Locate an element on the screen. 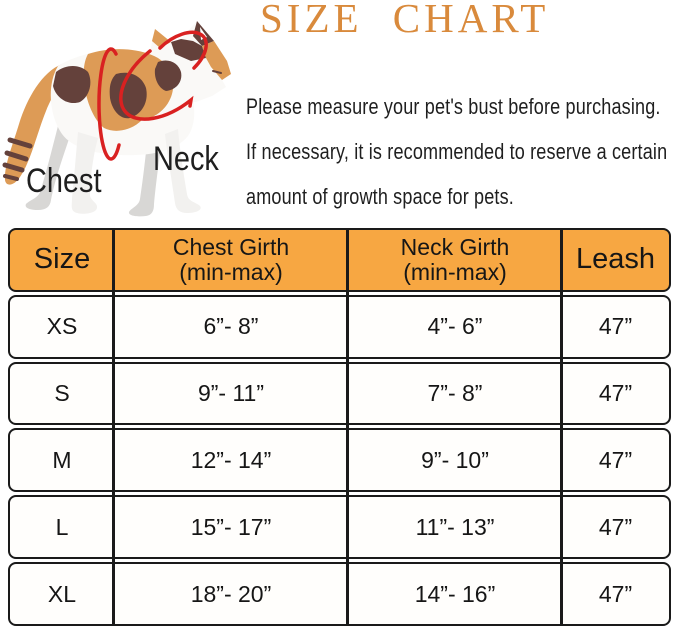 The height and width of the screenshot is (628, 679). table-row: XL 18”- 20” 14”- 16” 47” is located at coordinates (339, 594).